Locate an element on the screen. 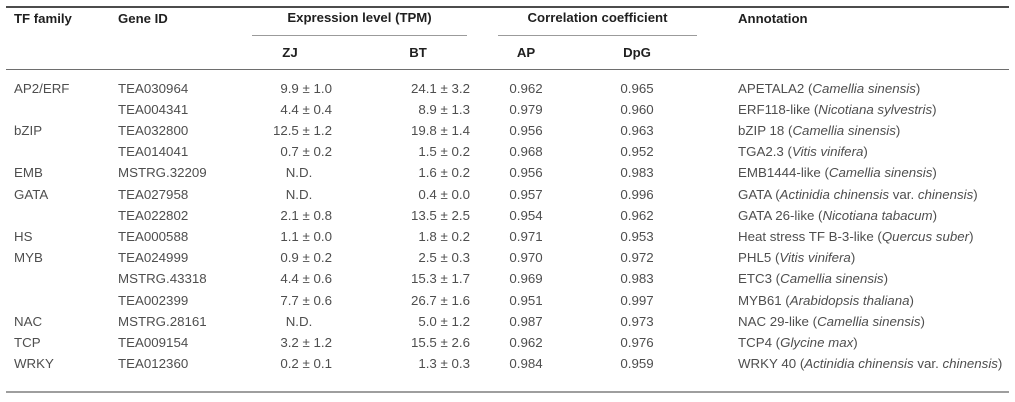  bt-expression-cell: 1.3 ± 0.3 is located at coordinates (444, 364).